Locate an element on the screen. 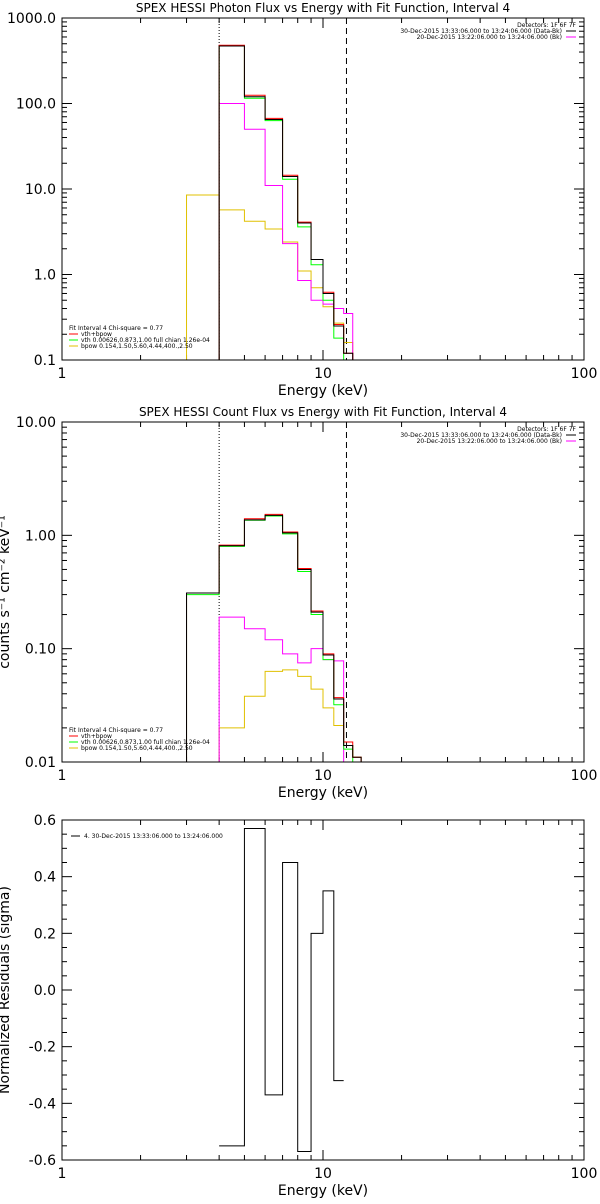  y-tick-label: 0.0 is located at coordinates (45, 991).